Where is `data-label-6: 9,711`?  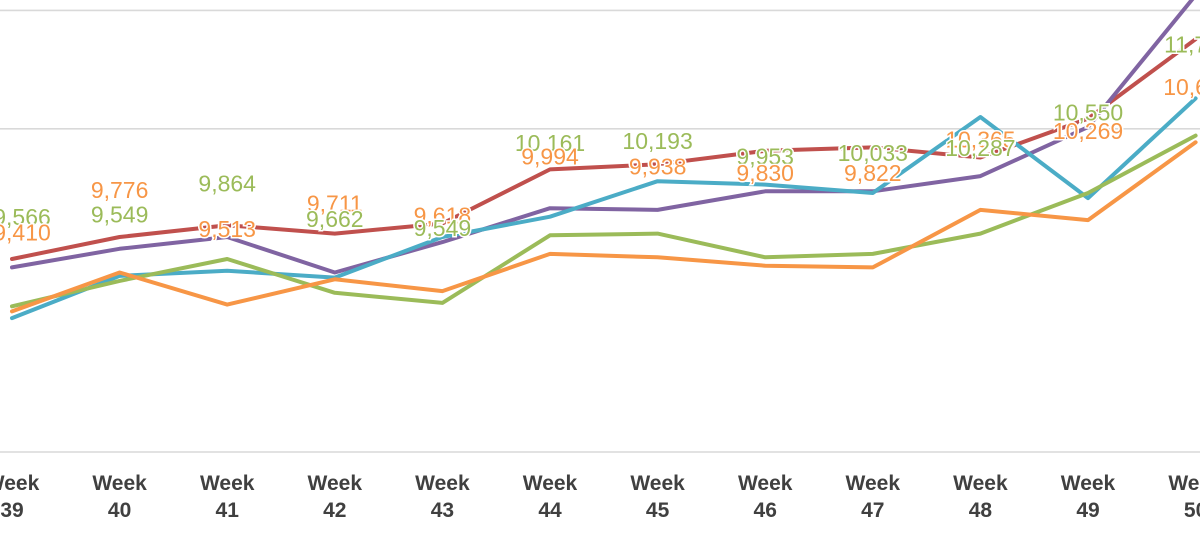 data-label-6: 9,711 is located at coordinates (335, 204).